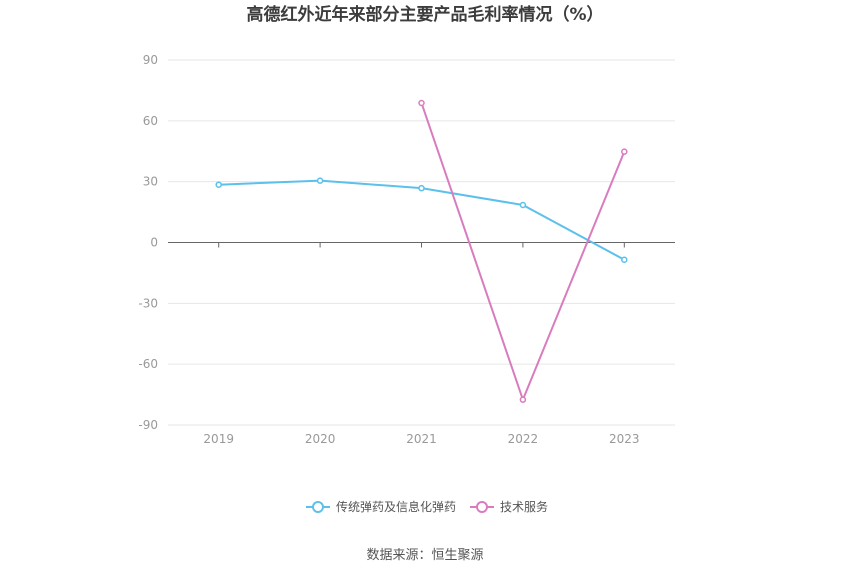 The height and width of the screenshot is (575, 850). Describe the element at coordinates (523, 439) in the screenshot. I see `x-tick-label: 2022` at that location.